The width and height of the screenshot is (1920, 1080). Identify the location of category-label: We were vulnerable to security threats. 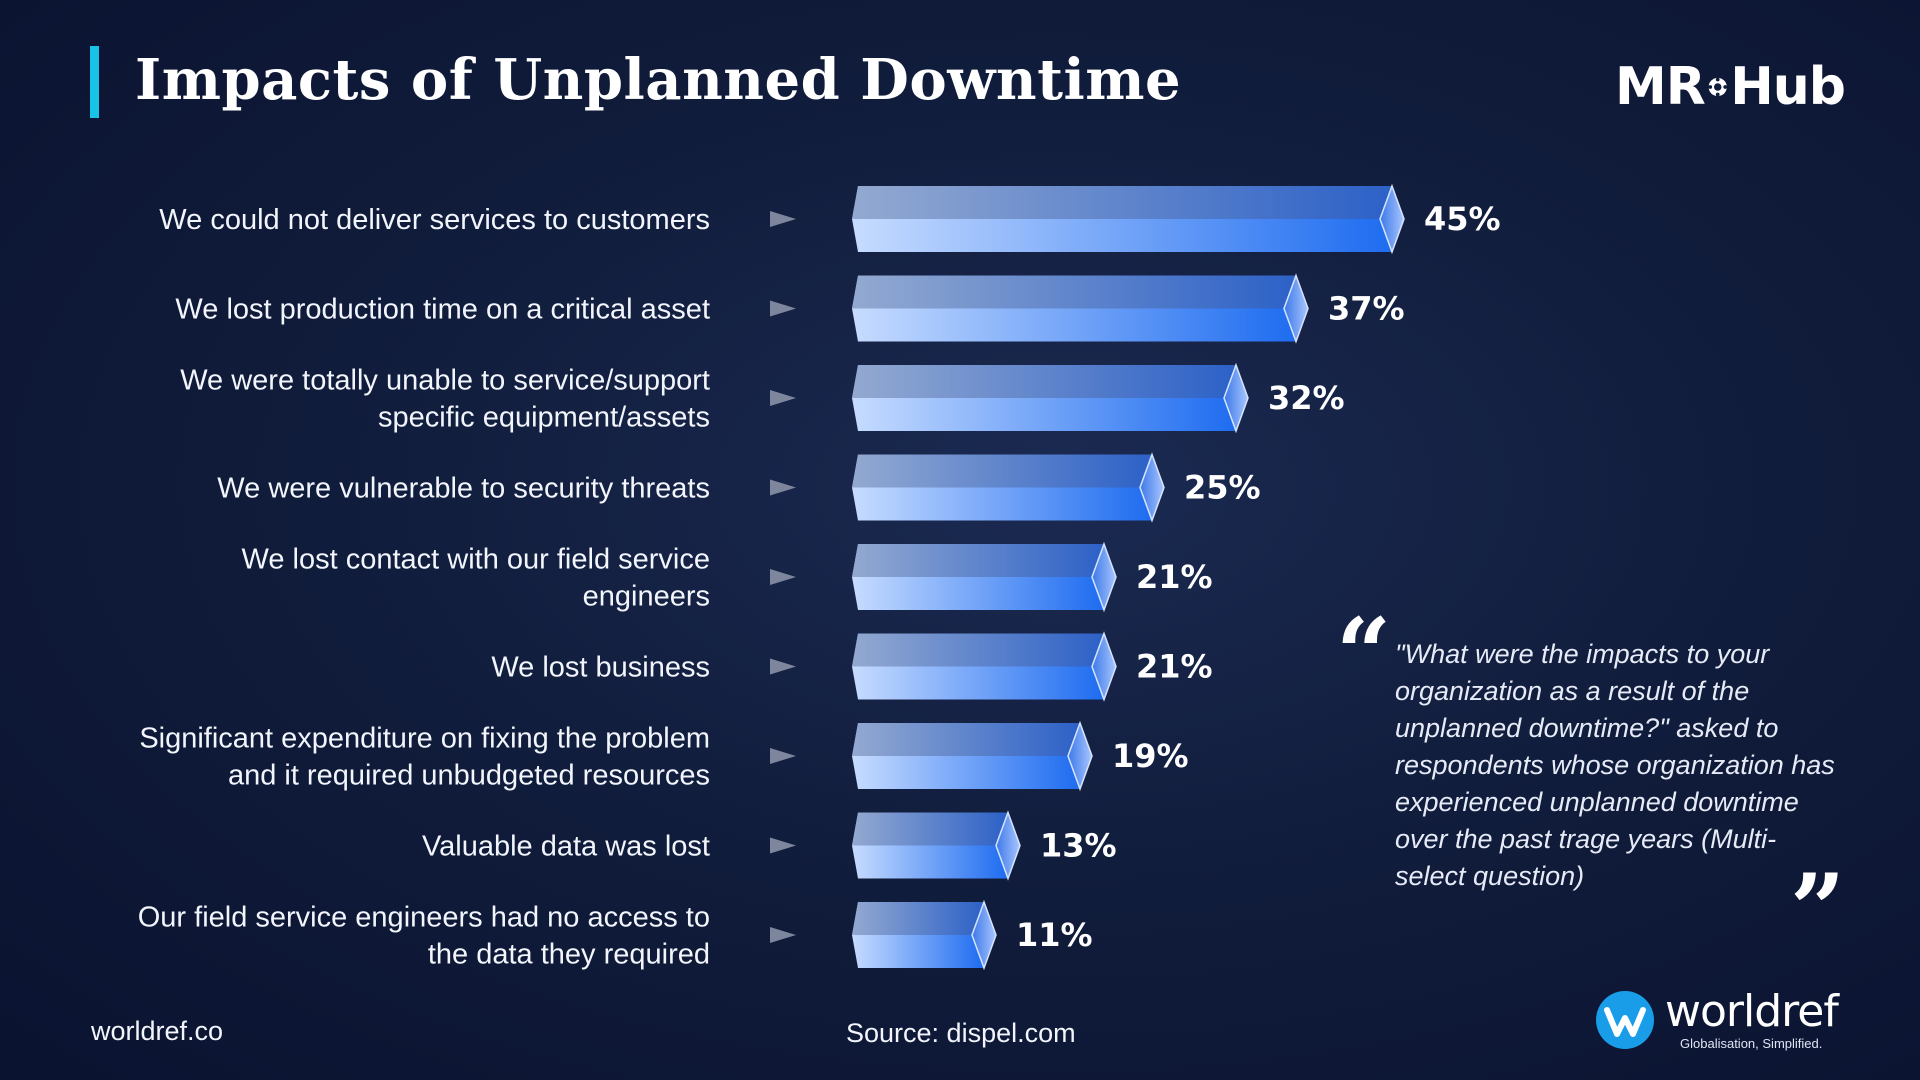
(463, 489).